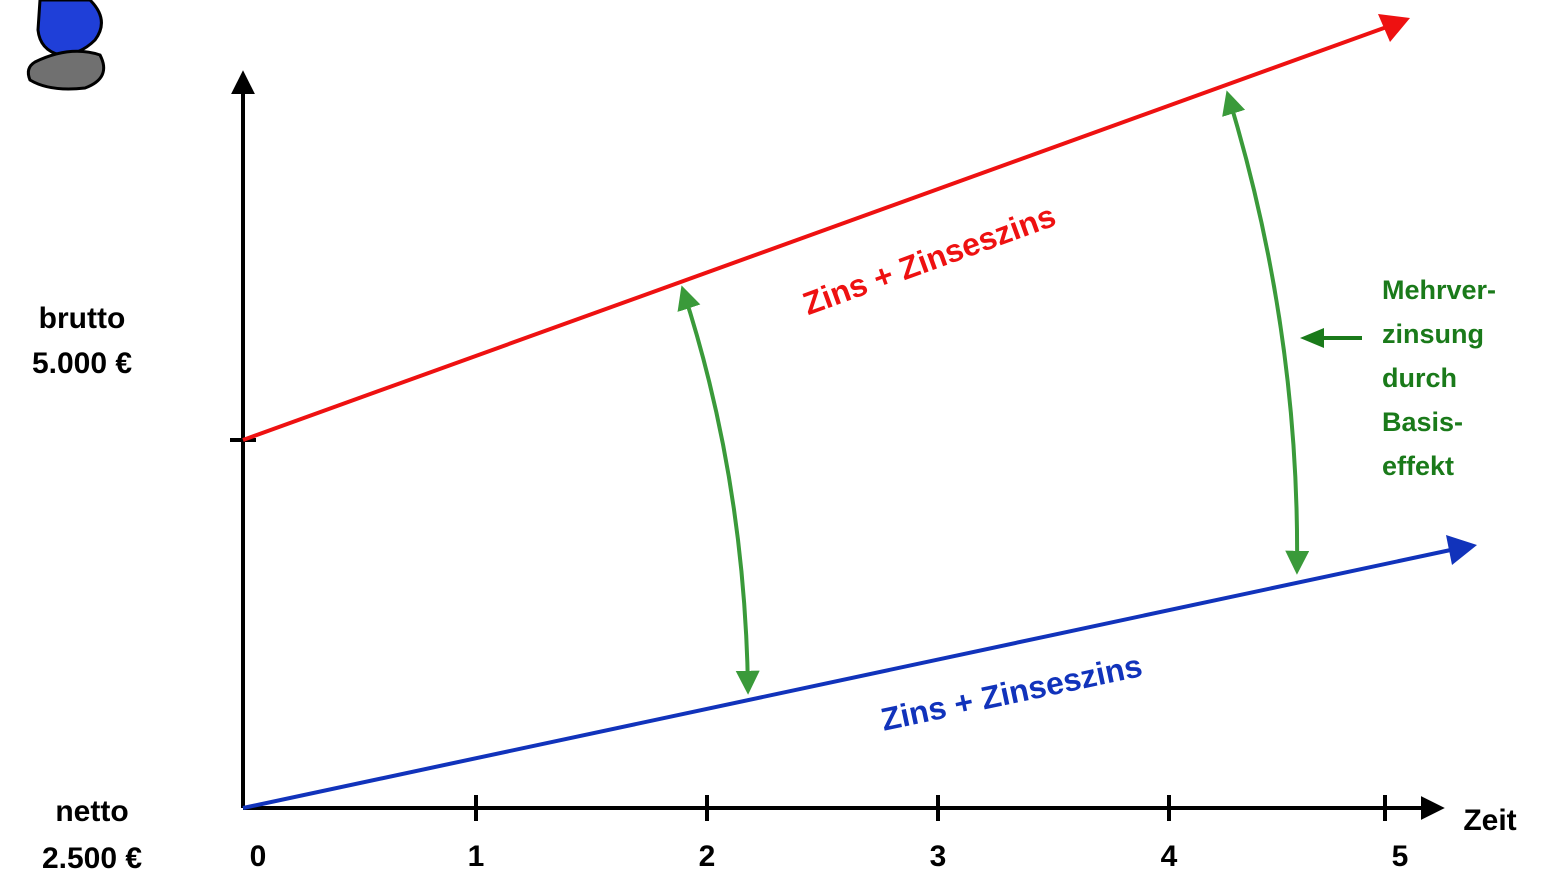 The image size is (1545, 878). What do you see at coordinates (1418, 466) in the screenshot?
I see `annotation-line: effekt` at bounding box center [1418, 466].